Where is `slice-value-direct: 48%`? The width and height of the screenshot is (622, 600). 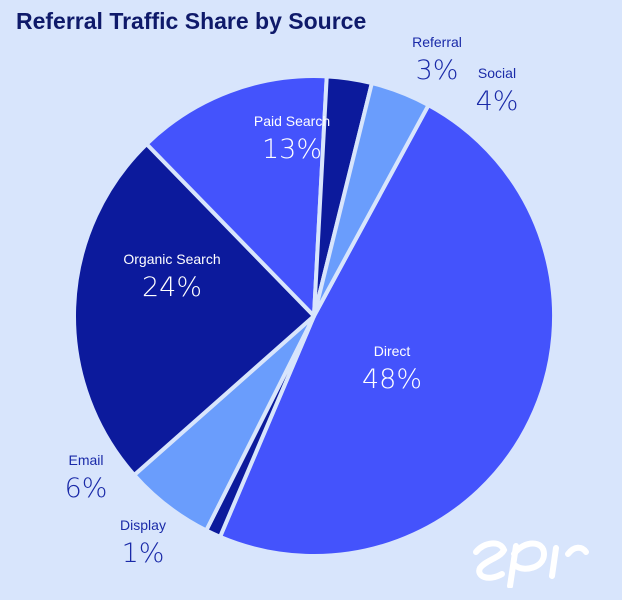
slice-value-direct: 48% is located at coordinates (392, 379).